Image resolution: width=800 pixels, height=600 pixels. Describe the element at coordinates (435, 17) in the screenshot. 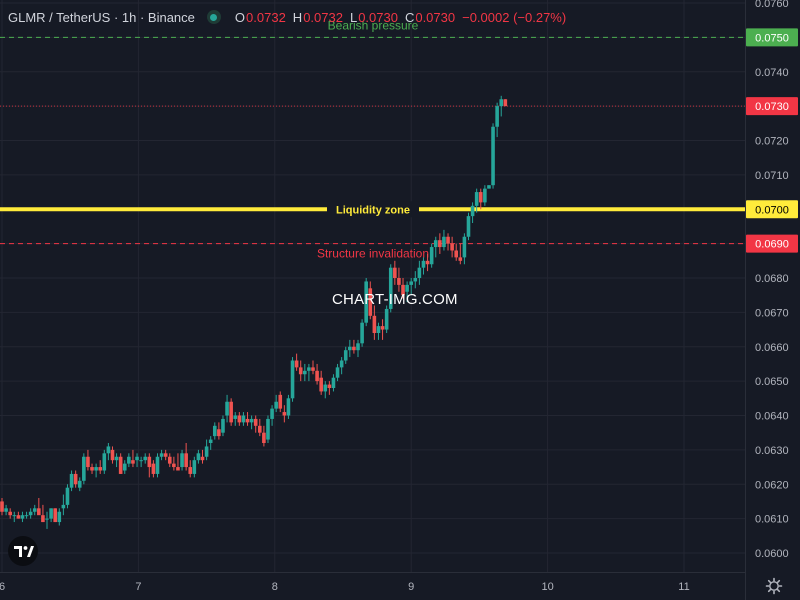

I see `close-value: 0.0730` at that location.